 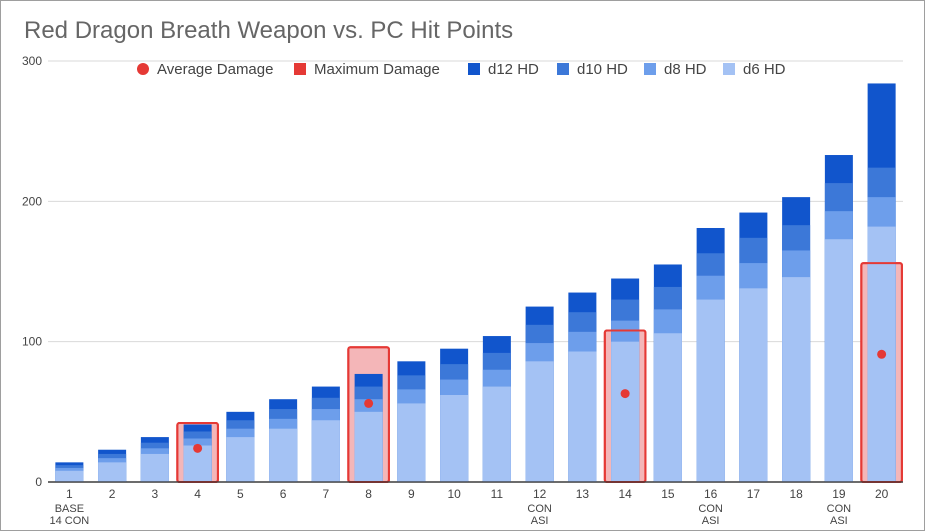 I want to click on x-tick-label: 16, so click(x=711, y=494).